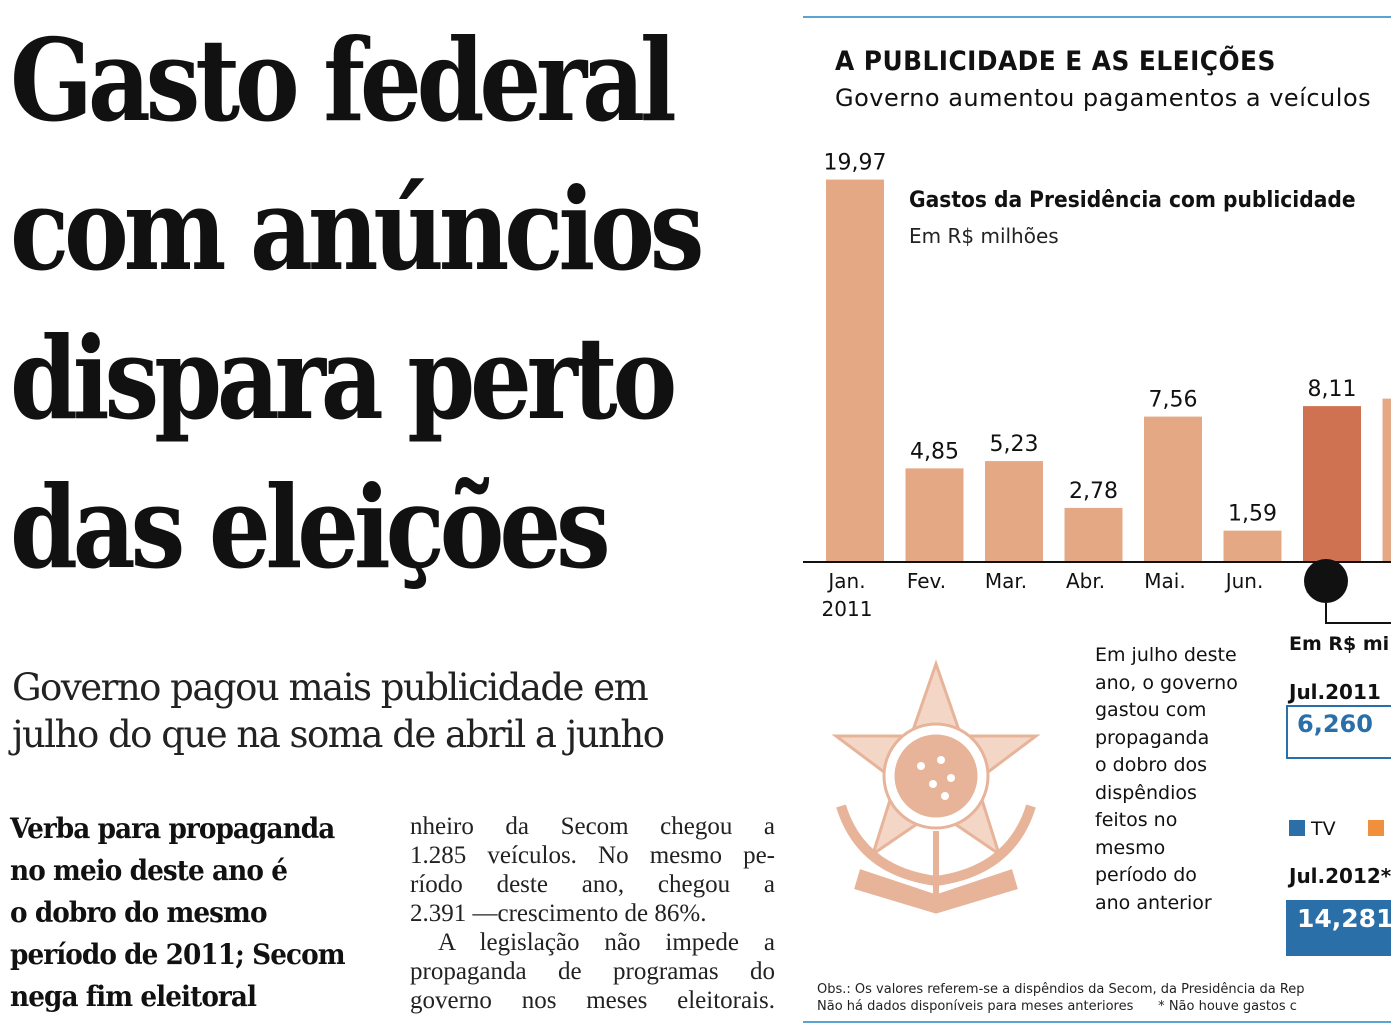 The height and width of the screenshot is (1031, 1391). Describe the element at coordinates (1103, 98) in the screenshot. I see `infographic-subtitle: Governo aumentou pagamentos a veículos` at that location.